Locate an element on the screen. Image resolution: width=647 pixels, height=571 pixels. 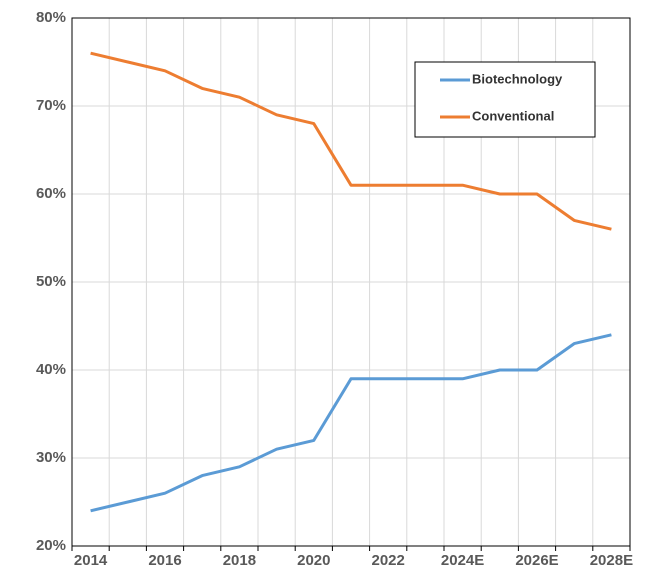
y-tick-label: 20% is located at coordinates (51, 545).